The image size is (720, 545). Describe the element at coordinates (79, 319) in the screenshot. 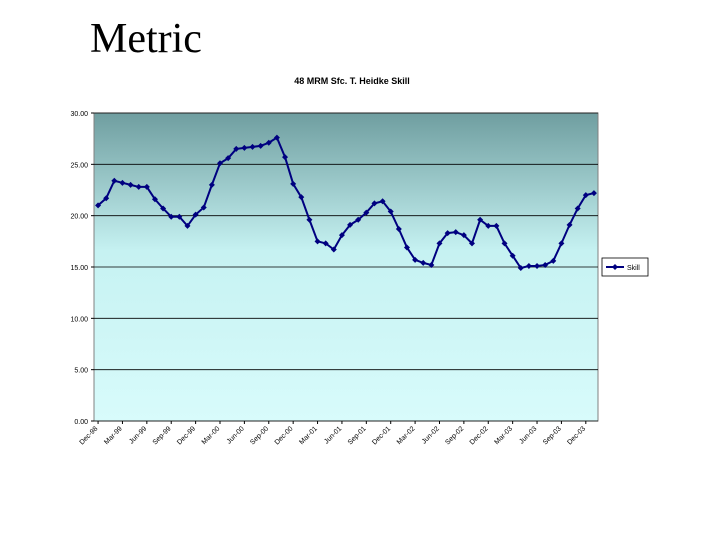

I see `y-tick-label: 10.00` at that location.